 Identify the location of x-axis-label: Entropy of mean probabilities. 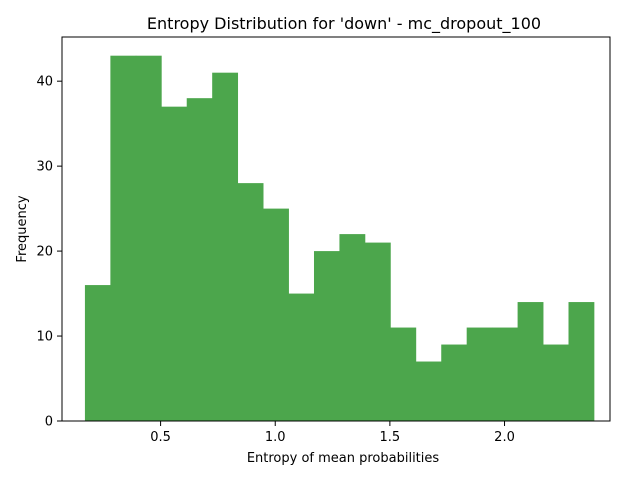
(343, 458).